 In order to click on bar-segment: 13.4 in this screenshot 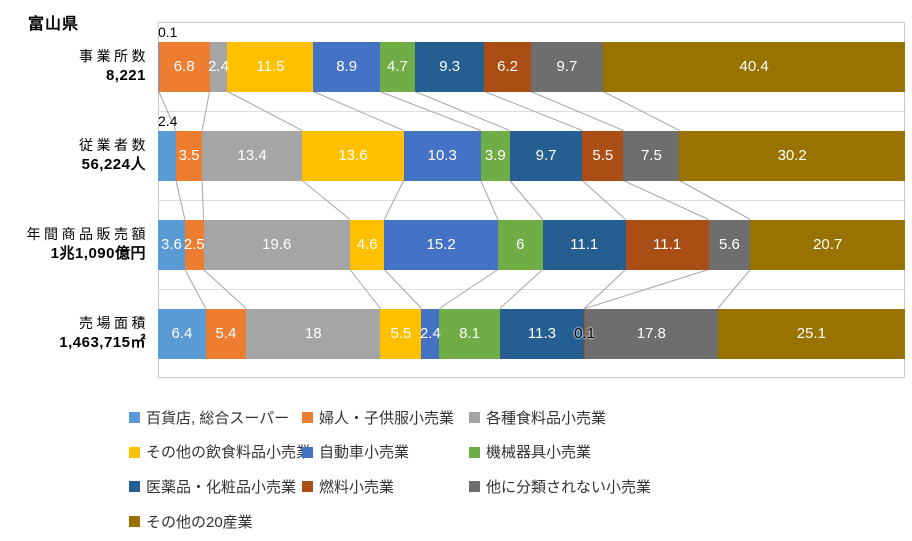, I will do `click(252, 155)`.